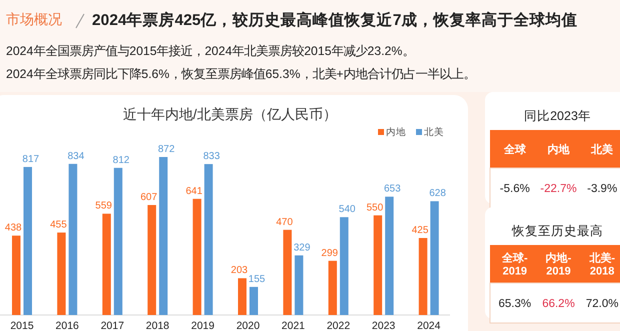 This screenshot has height=331, width=620. What do you see at coordinates (559, 265) in the screenshot?
I see `text: 内地- 2019` at bounding box center [559, 265].